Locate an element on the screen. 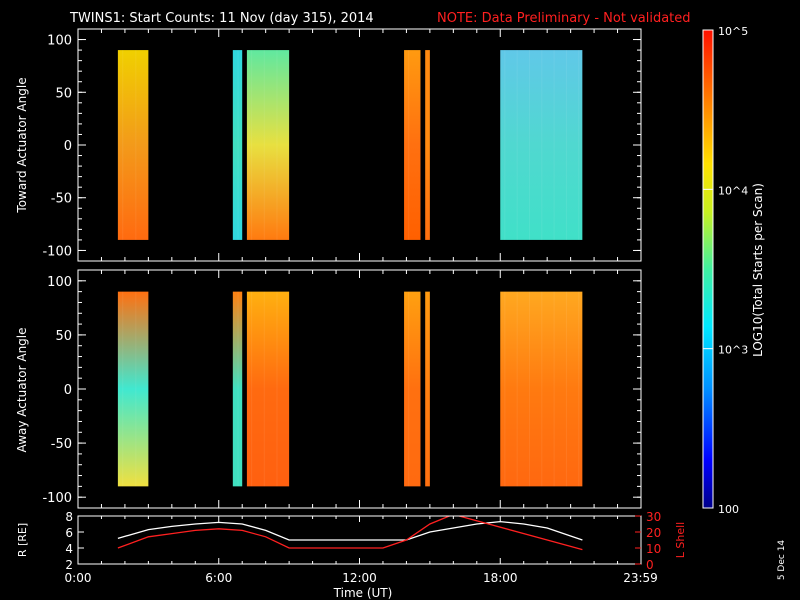 This screenshot has height=600, width=800. x-tick-label: 18:00 is located at coordinates (500, 578).